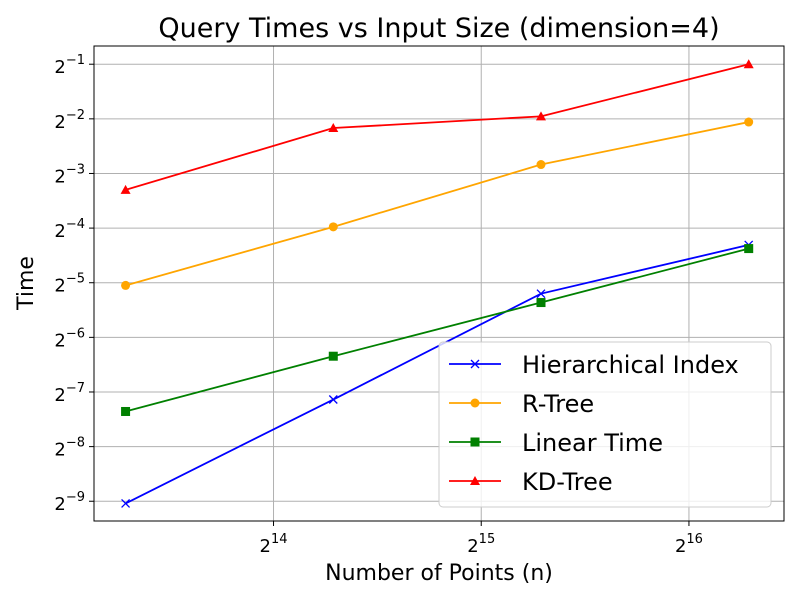  What do you see at coordinates (558, 404) in the screenshot?
I see `legend-label: R-Tree` at bounding box center [558, 404].